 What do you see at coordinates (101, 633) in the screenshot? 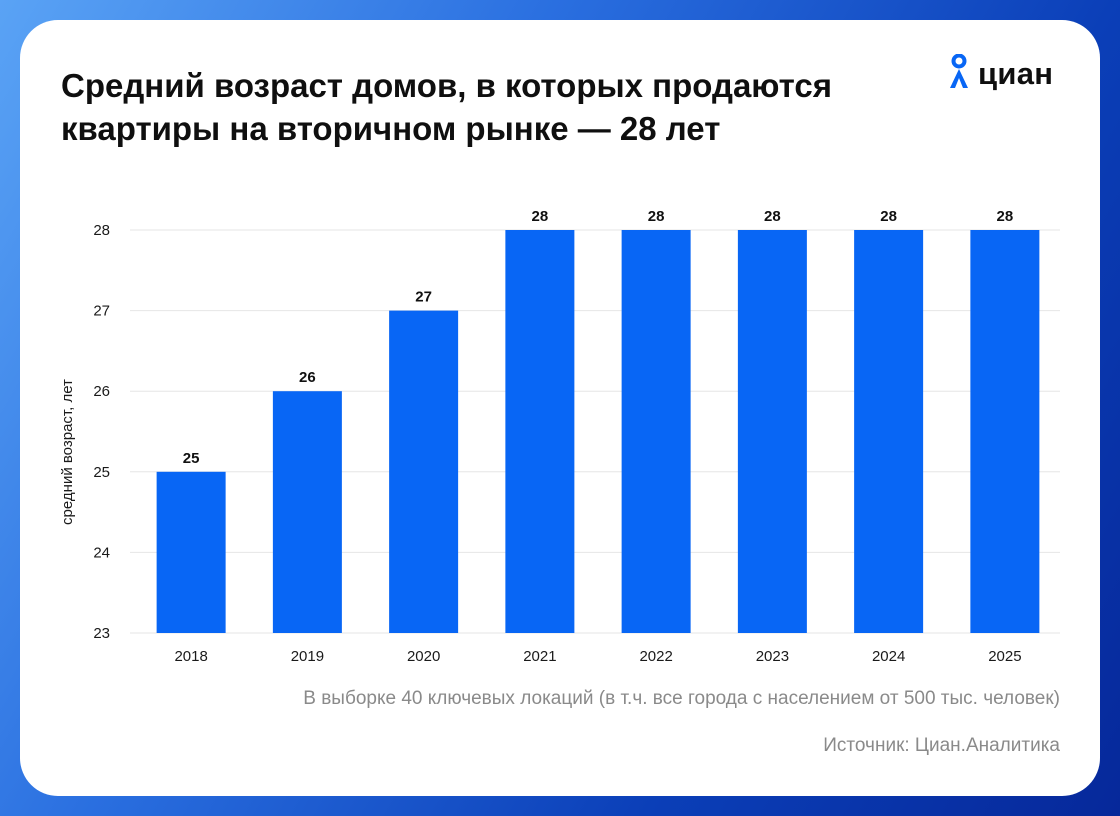
I see `y-tick-label: 23` at bounding box center [101, 633].